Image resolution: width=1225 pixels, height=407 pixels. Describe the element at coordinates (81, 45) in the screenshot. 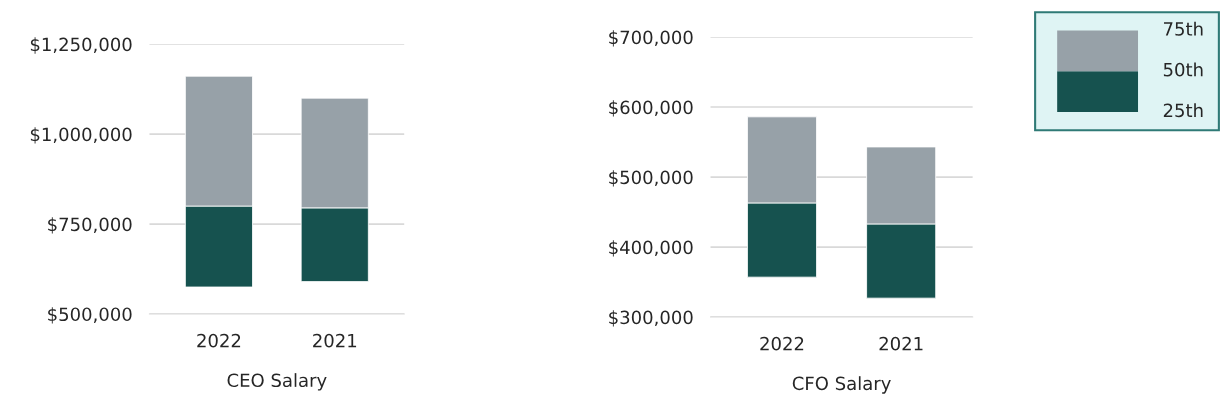

I see `y-tick-label: $1,250,000` at that location.